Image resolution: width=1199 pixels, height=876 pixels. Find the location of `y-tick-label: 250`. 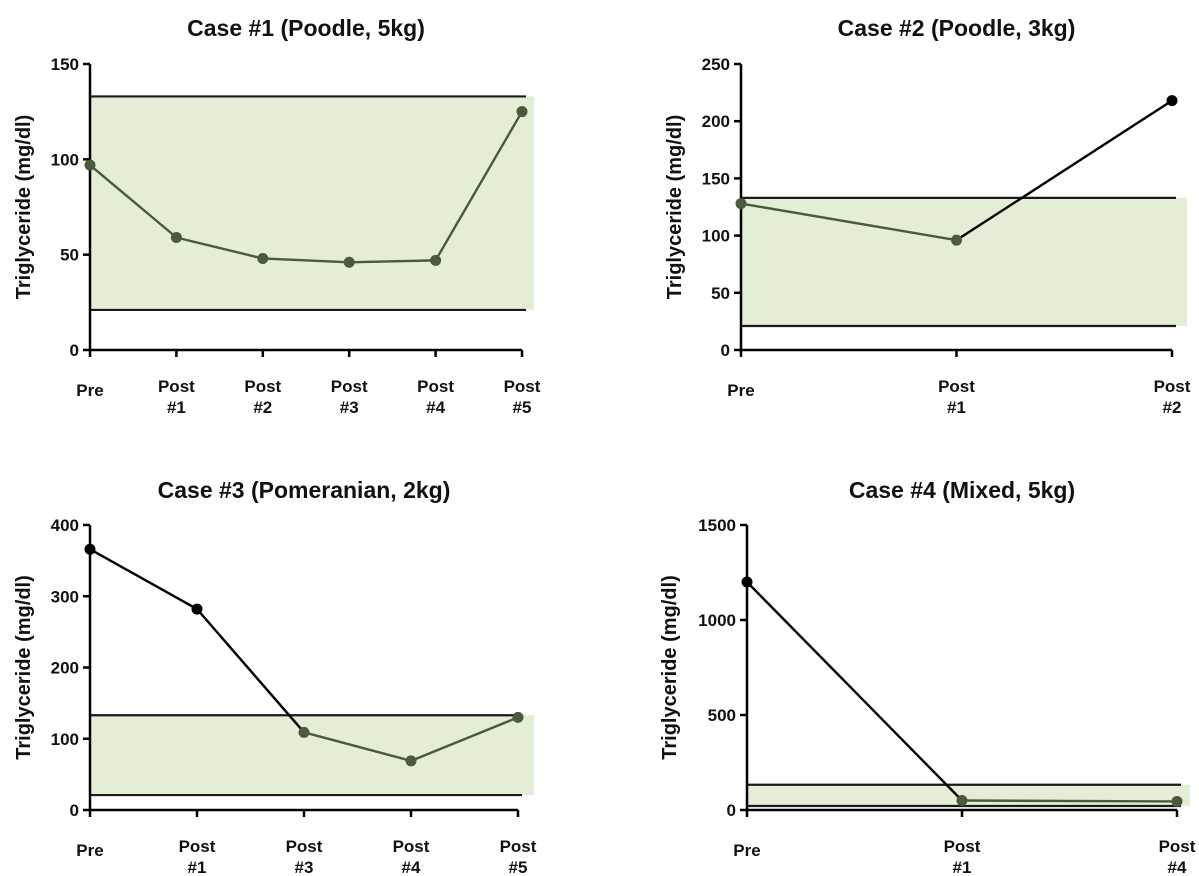

y-tick-label: 250 is located at coordinates (716, 64).